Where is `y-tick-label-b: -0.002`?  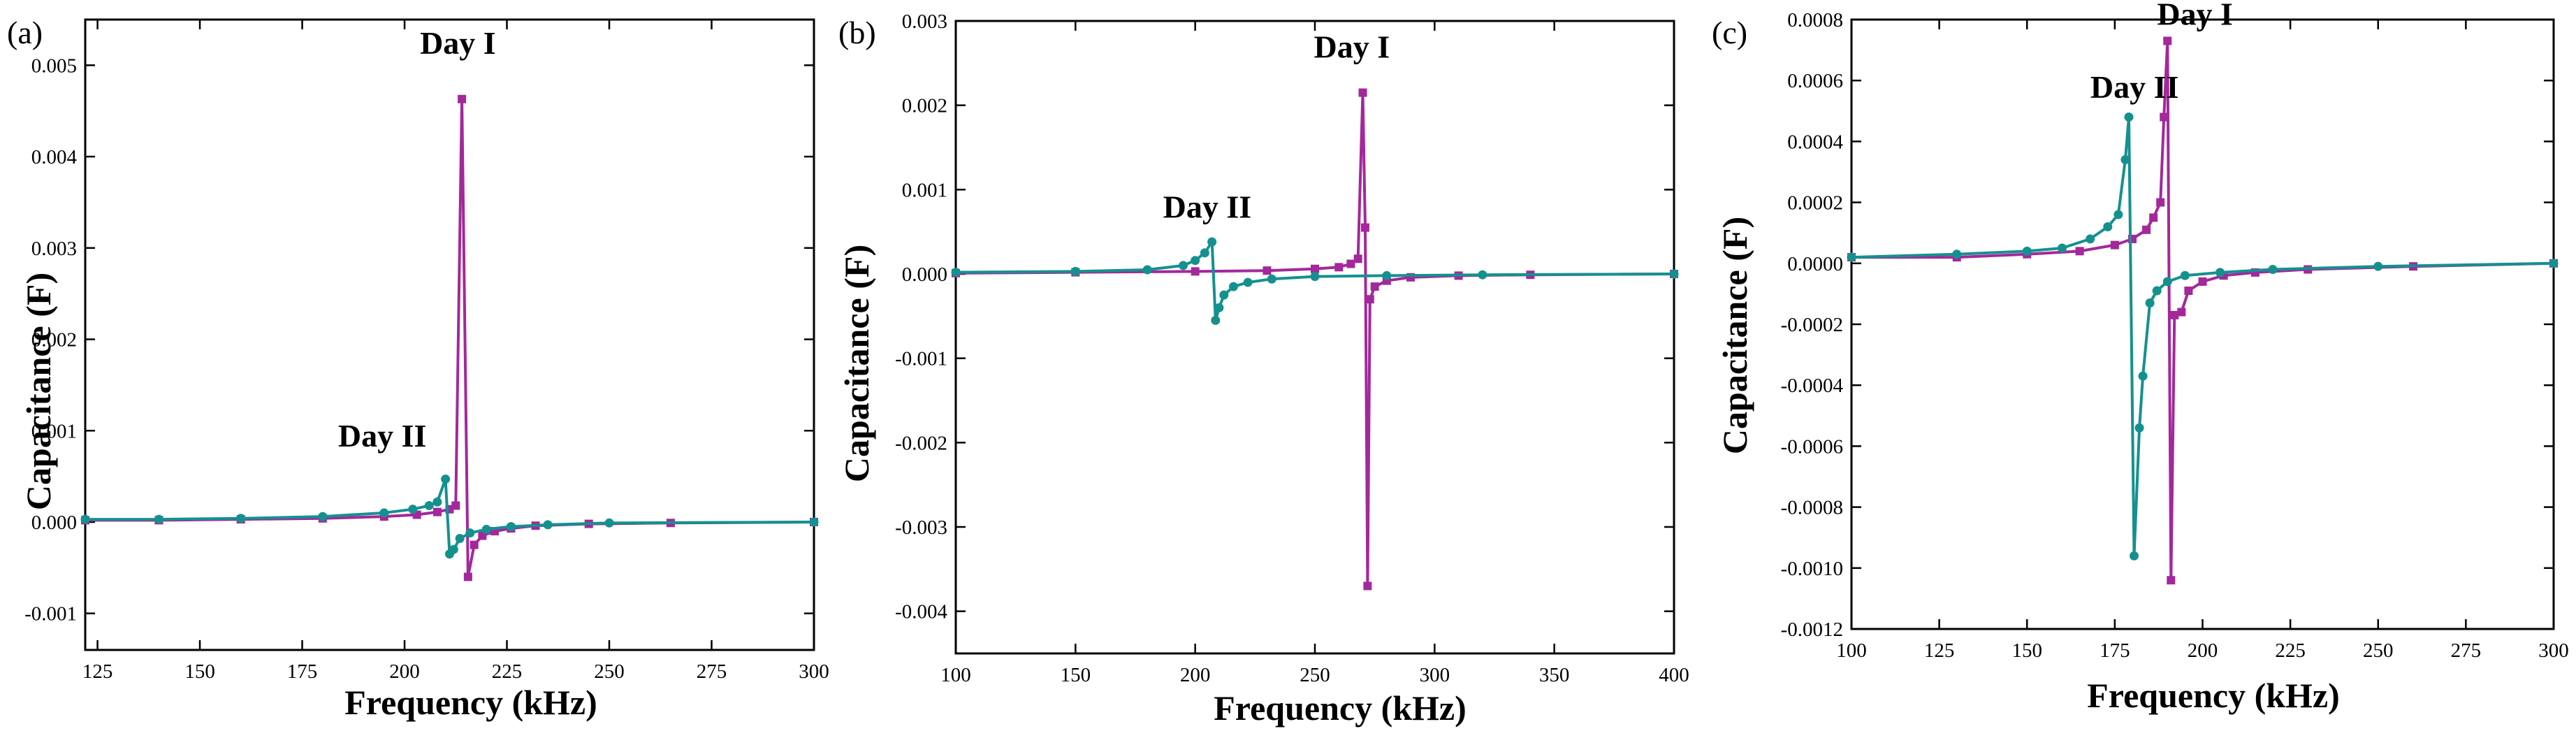
y-tick-label-b: -0.002 is located at coordinates (921, 443).